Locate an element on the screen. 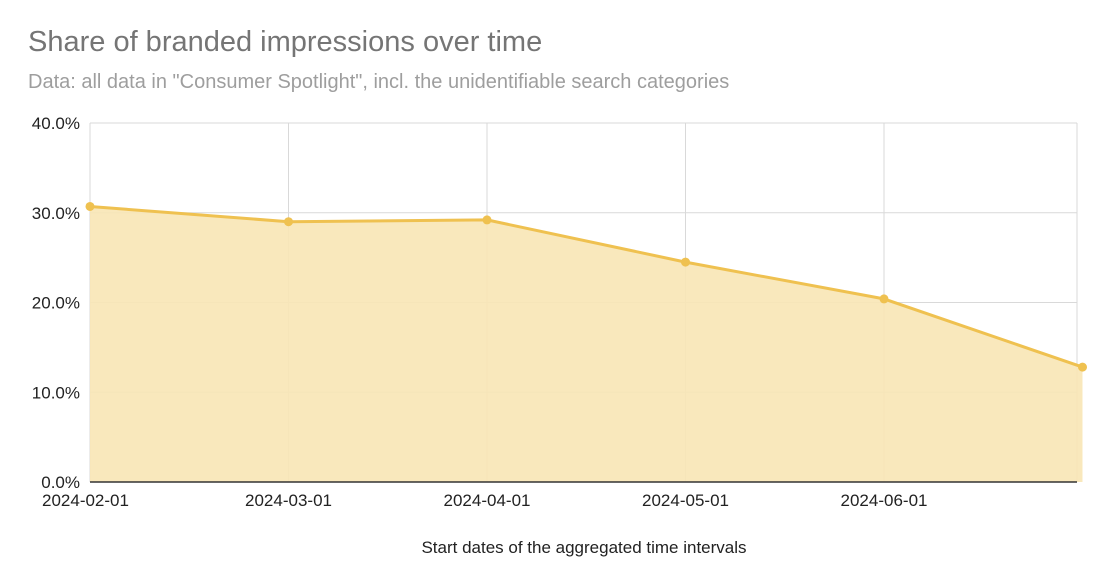 The height and width of the screenshot is (586, 1106). y-axis-ticks: 0.0% 10.0% 20.0% 30.0% 40.0% is located at coordinates (56, 303).